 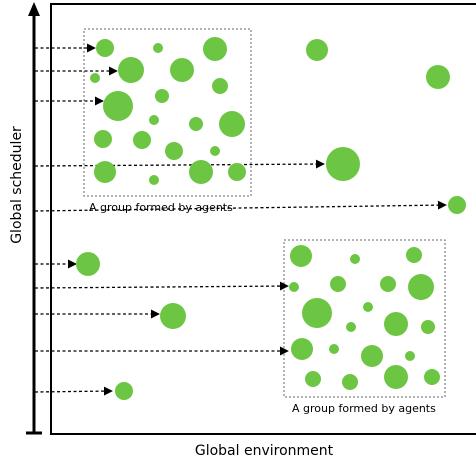 What do you see at coordinates (34, 9) in the screenshot?
I see `scheduler-axis-arrowhead` at bounding box center [34, 9].